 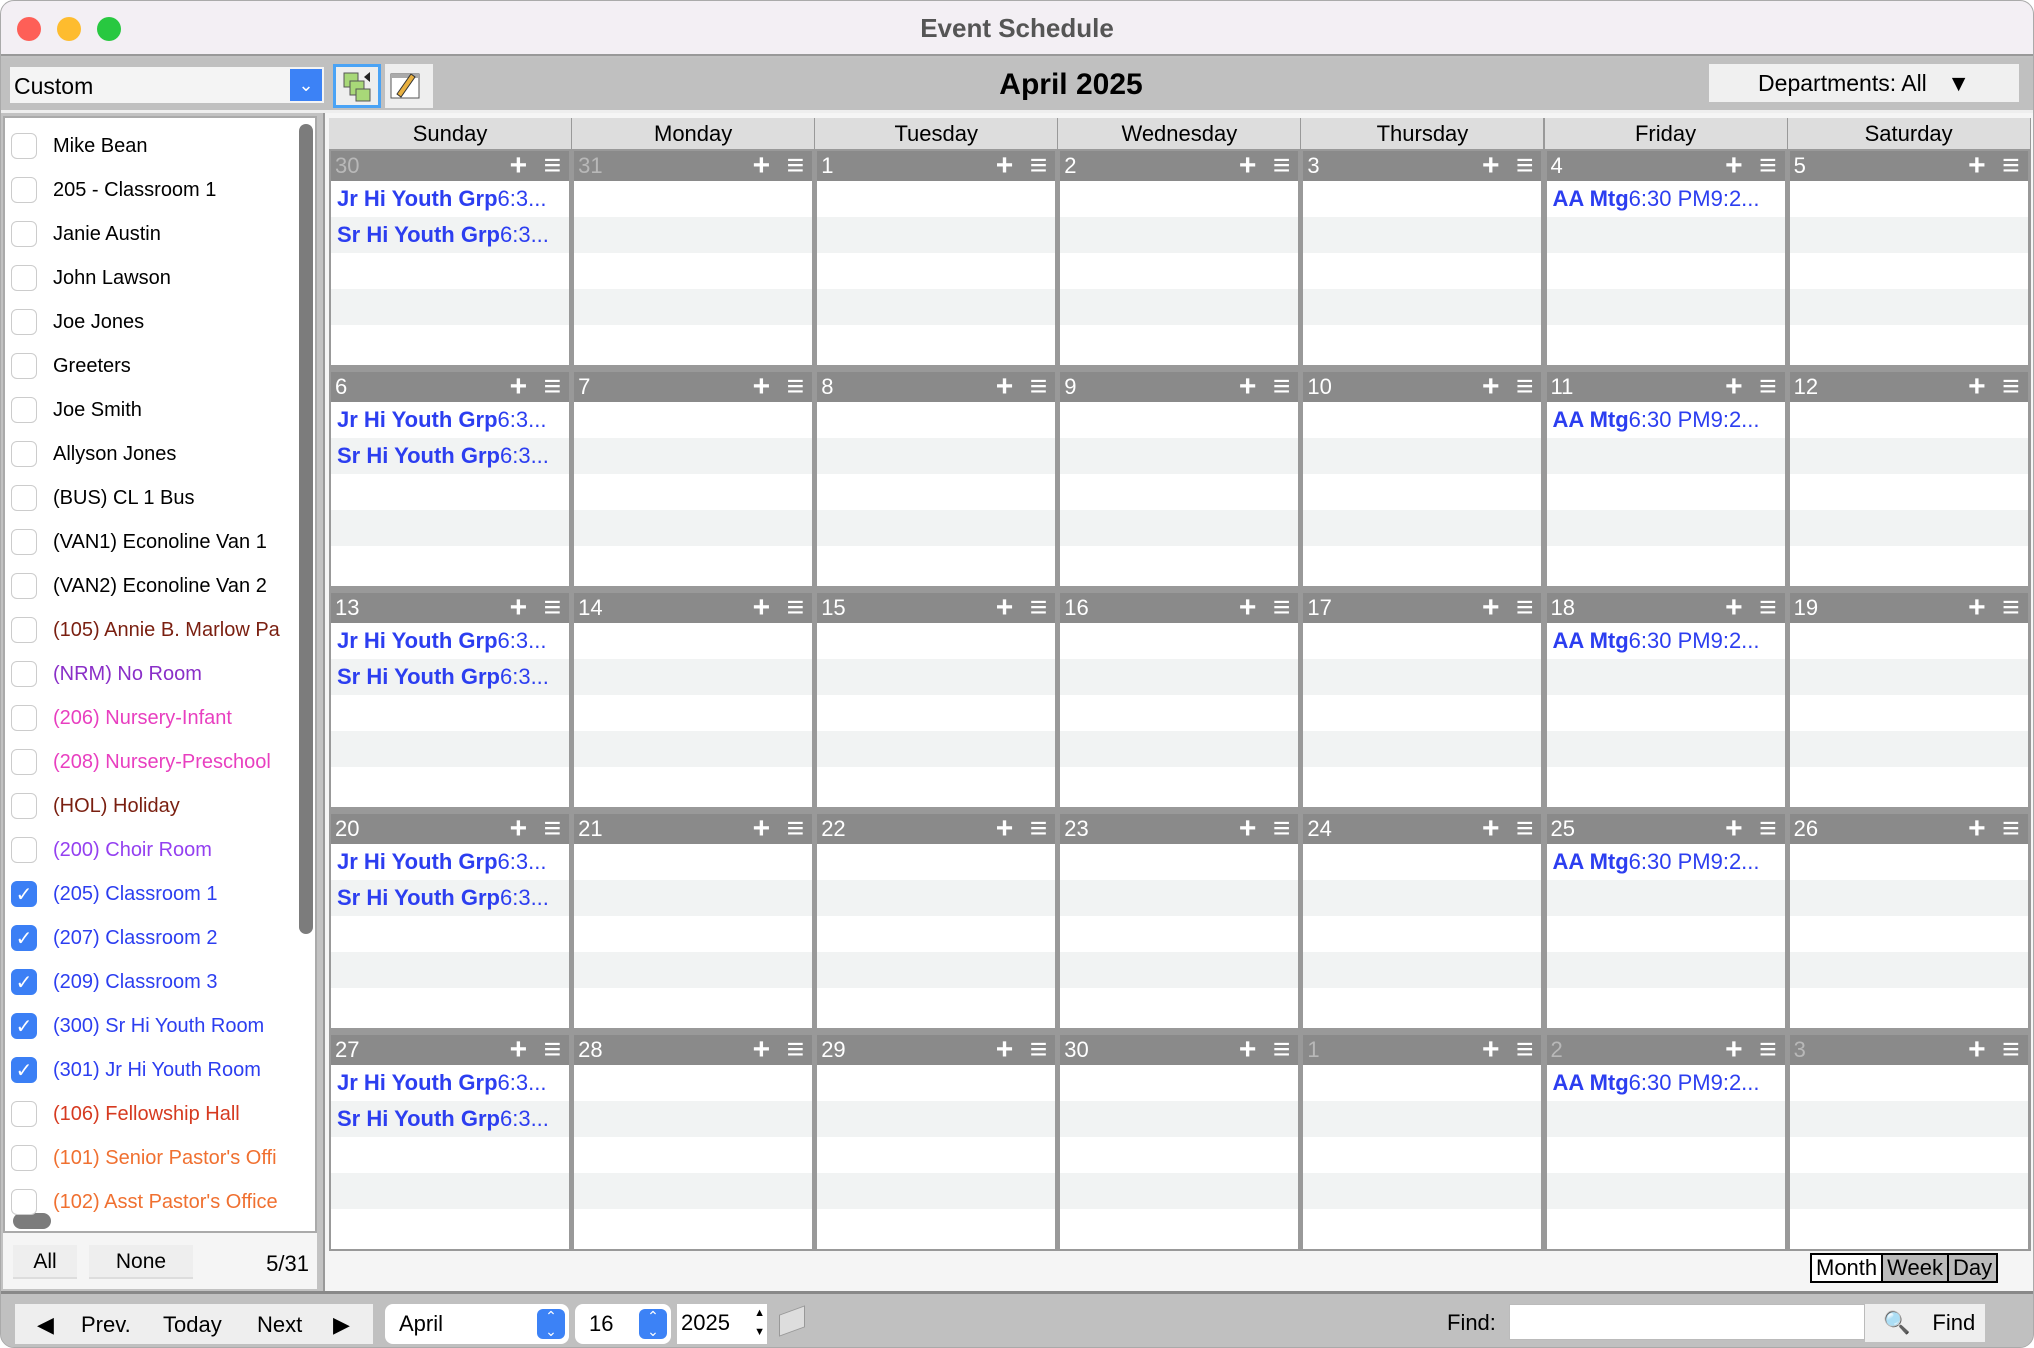 What do you see at coordinates (192, 1324) in the screenshot?
I see `today-button: Today` at bounding box center [192, 1324].